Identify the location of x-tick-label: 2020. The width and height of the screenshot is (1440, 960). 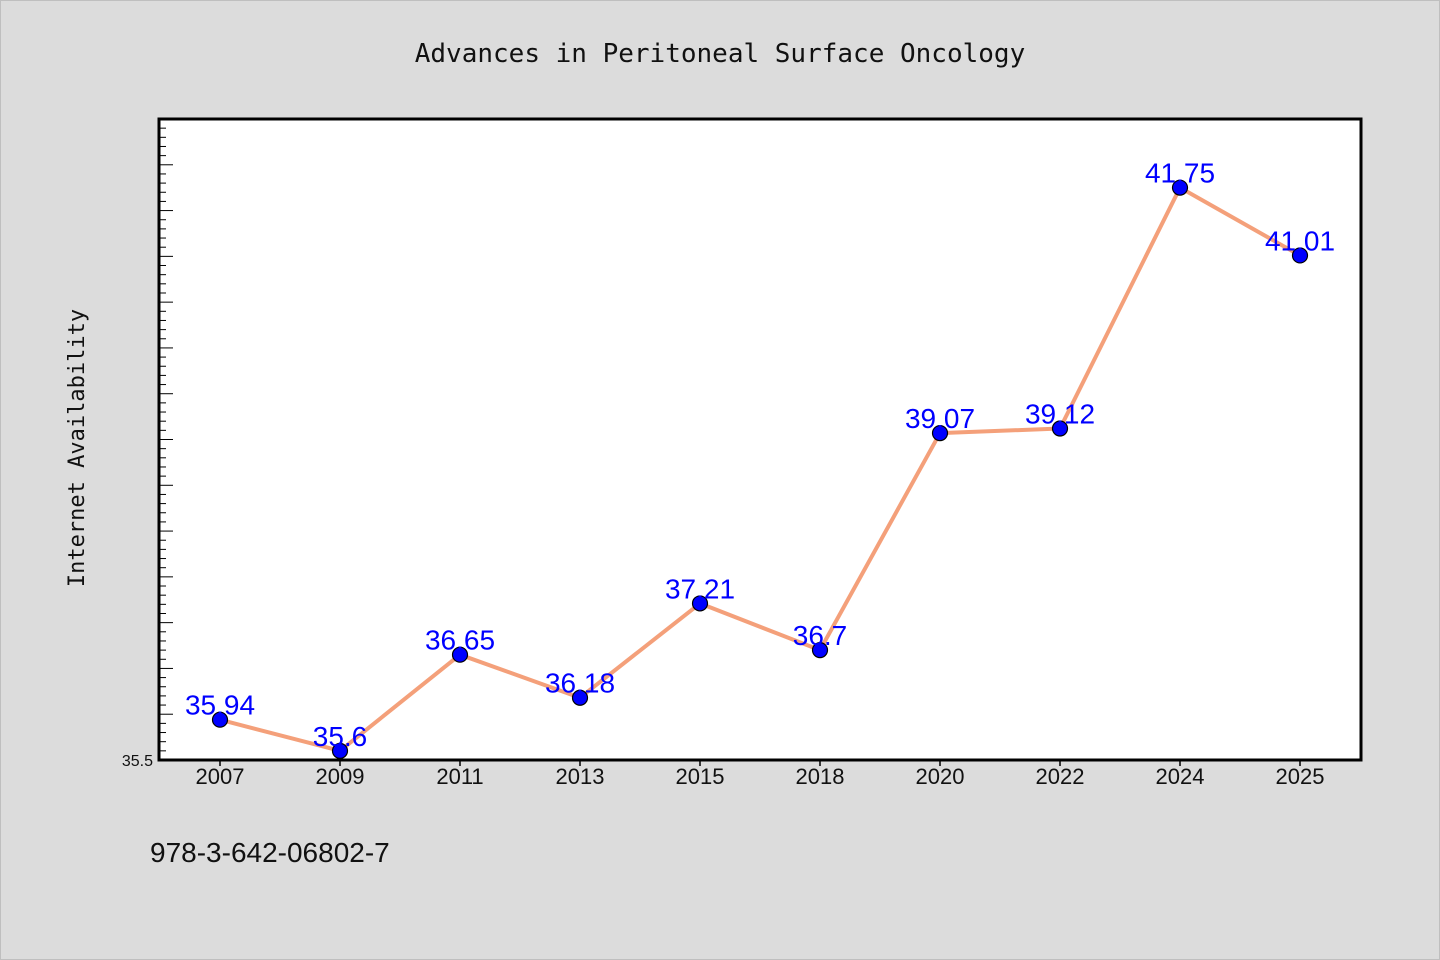
(940, 776).